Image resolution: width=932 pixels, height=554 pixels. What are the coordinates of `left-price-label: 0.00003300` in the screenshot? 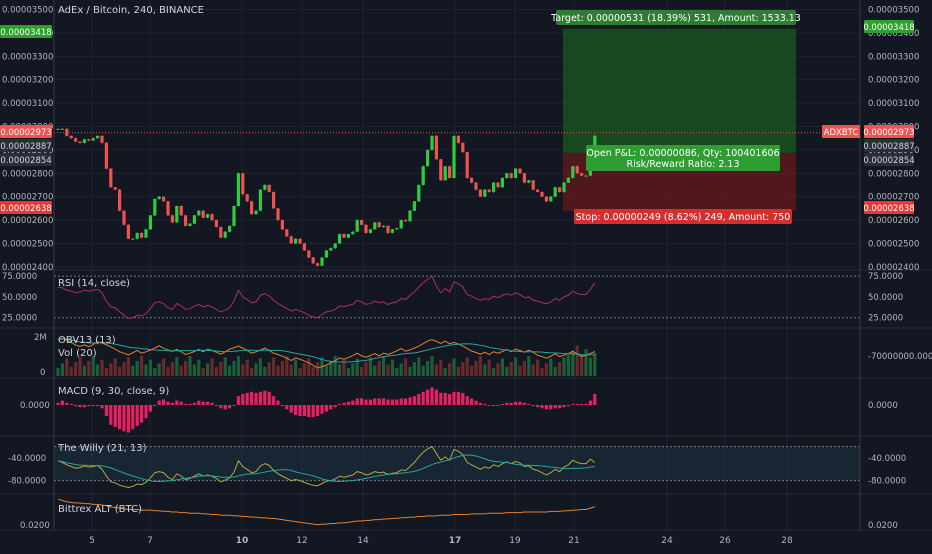 It's located at (27, 57).